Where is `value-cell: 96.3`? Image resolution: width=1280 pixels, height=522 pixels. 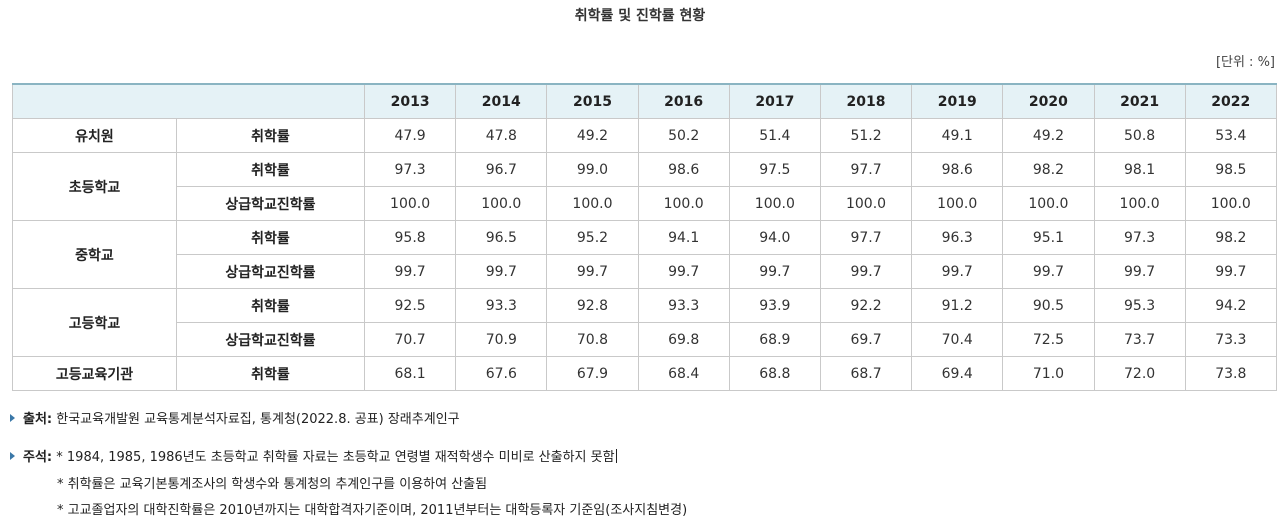
value-cell: 96.3 is located at coordinates (957, 237).